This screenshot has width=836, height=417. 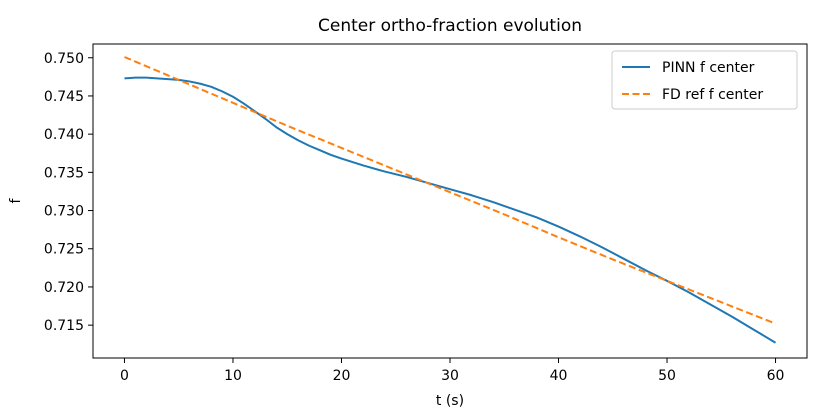 I want to click on x-tick-label: 60, so click(x=776, y=376).